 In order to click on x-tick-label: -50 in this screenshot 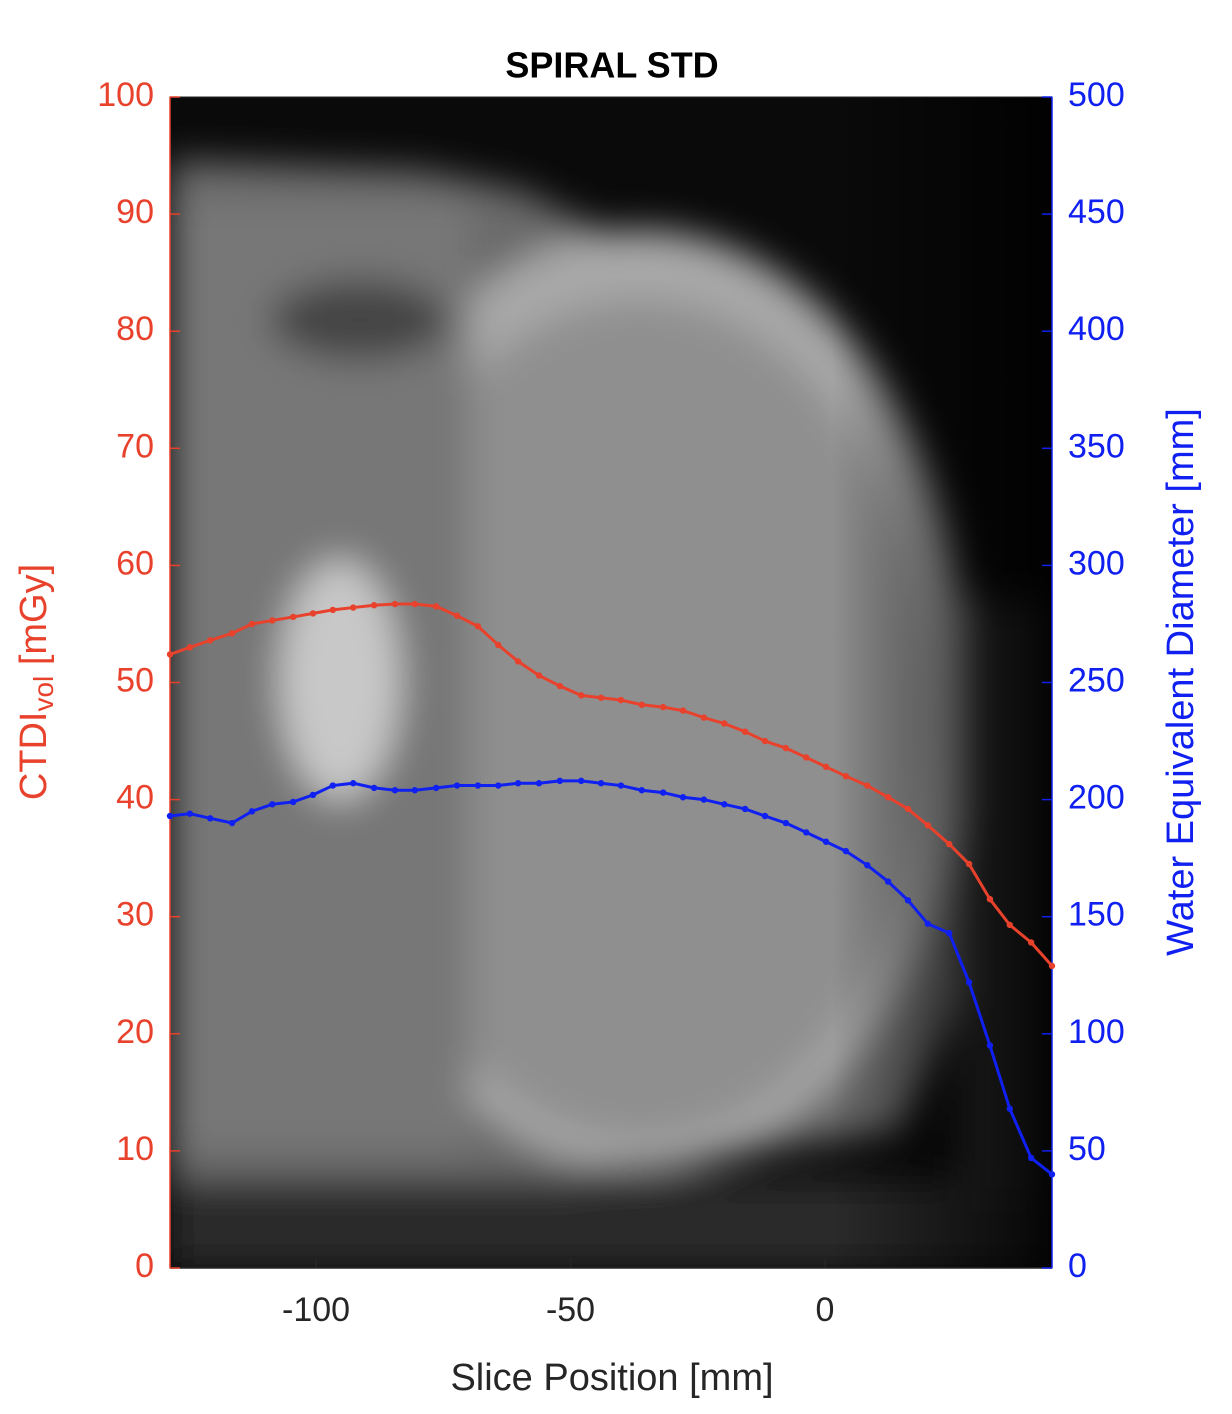, I will do `click(570, 1310)`.